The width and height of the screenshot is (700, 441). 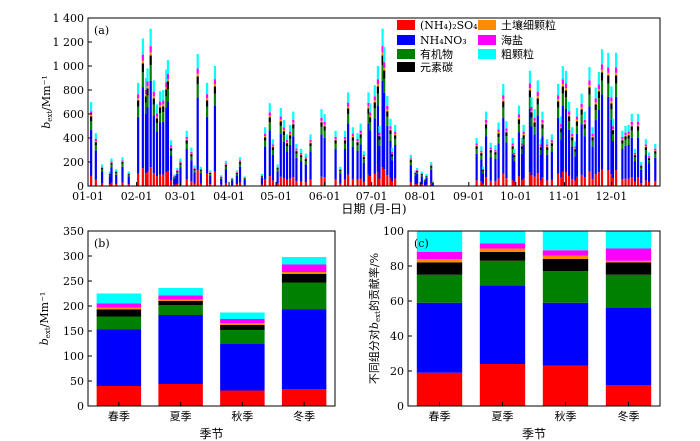 What do you see at coordinates (69, 66) in the screenshot?
I see `y-tick-label-a: 1 000` at bounding box center [69, 66].